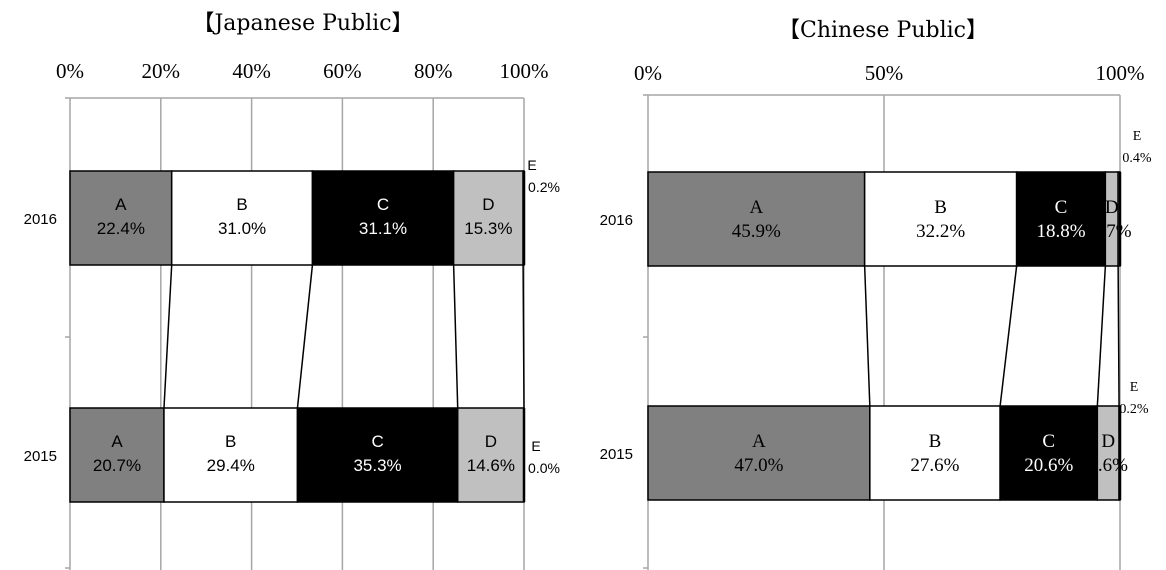  Describe the element at coordinates (884, 73) in the screenshot. I see `x-tick-label: 50%` at that location.